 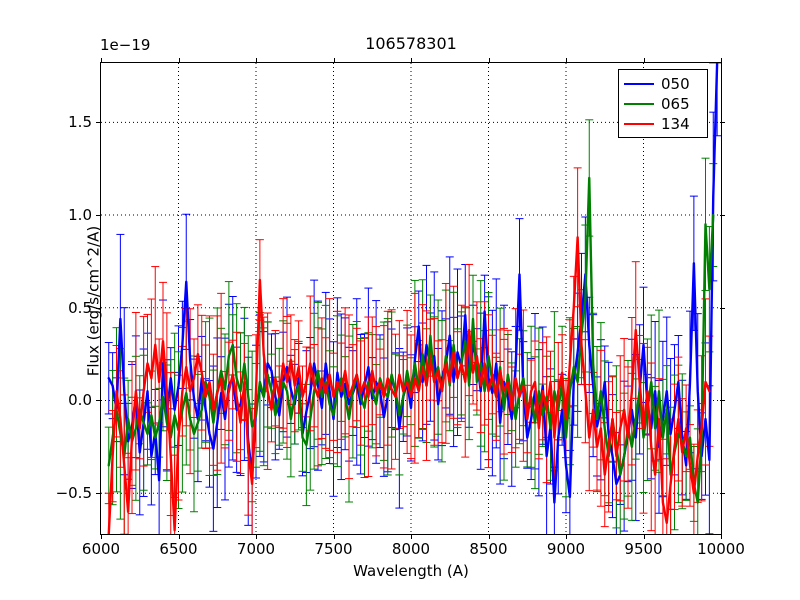 What do you see at coordinates (80, 307) in the screenshot?
I see `y-tick-label: 0.5` at bounding box center [80, 307].